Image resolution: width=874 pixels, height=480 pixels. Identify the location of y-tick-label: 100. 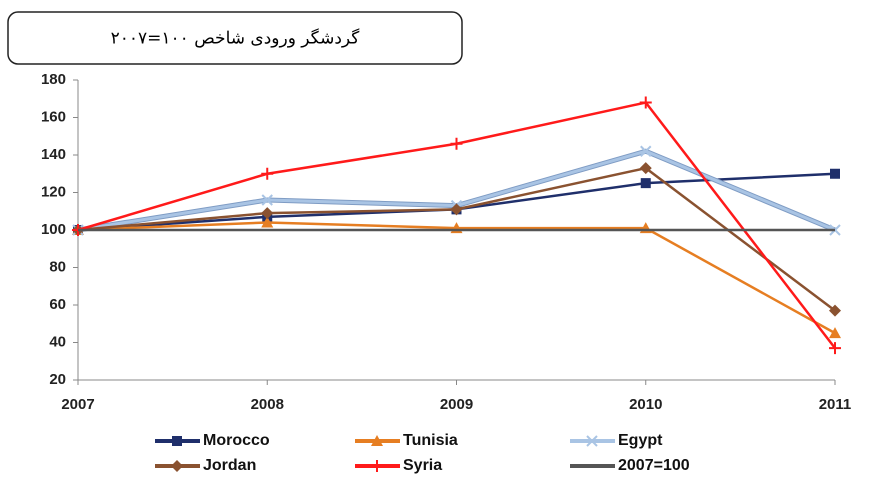
(53, 229).